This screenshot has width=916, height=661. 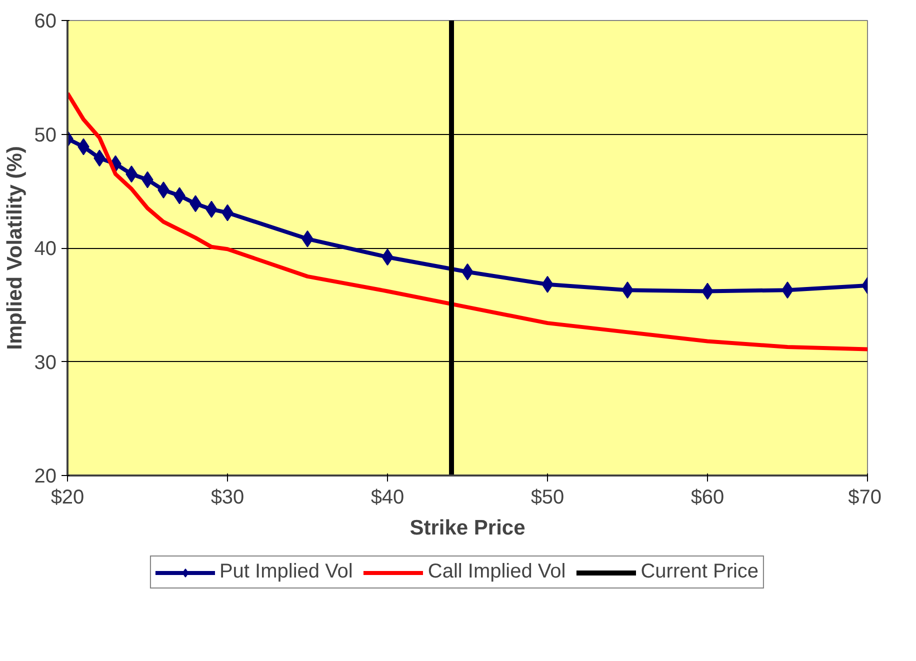 I want to click on x-tick-label: $50, so click(x=547, y=497).